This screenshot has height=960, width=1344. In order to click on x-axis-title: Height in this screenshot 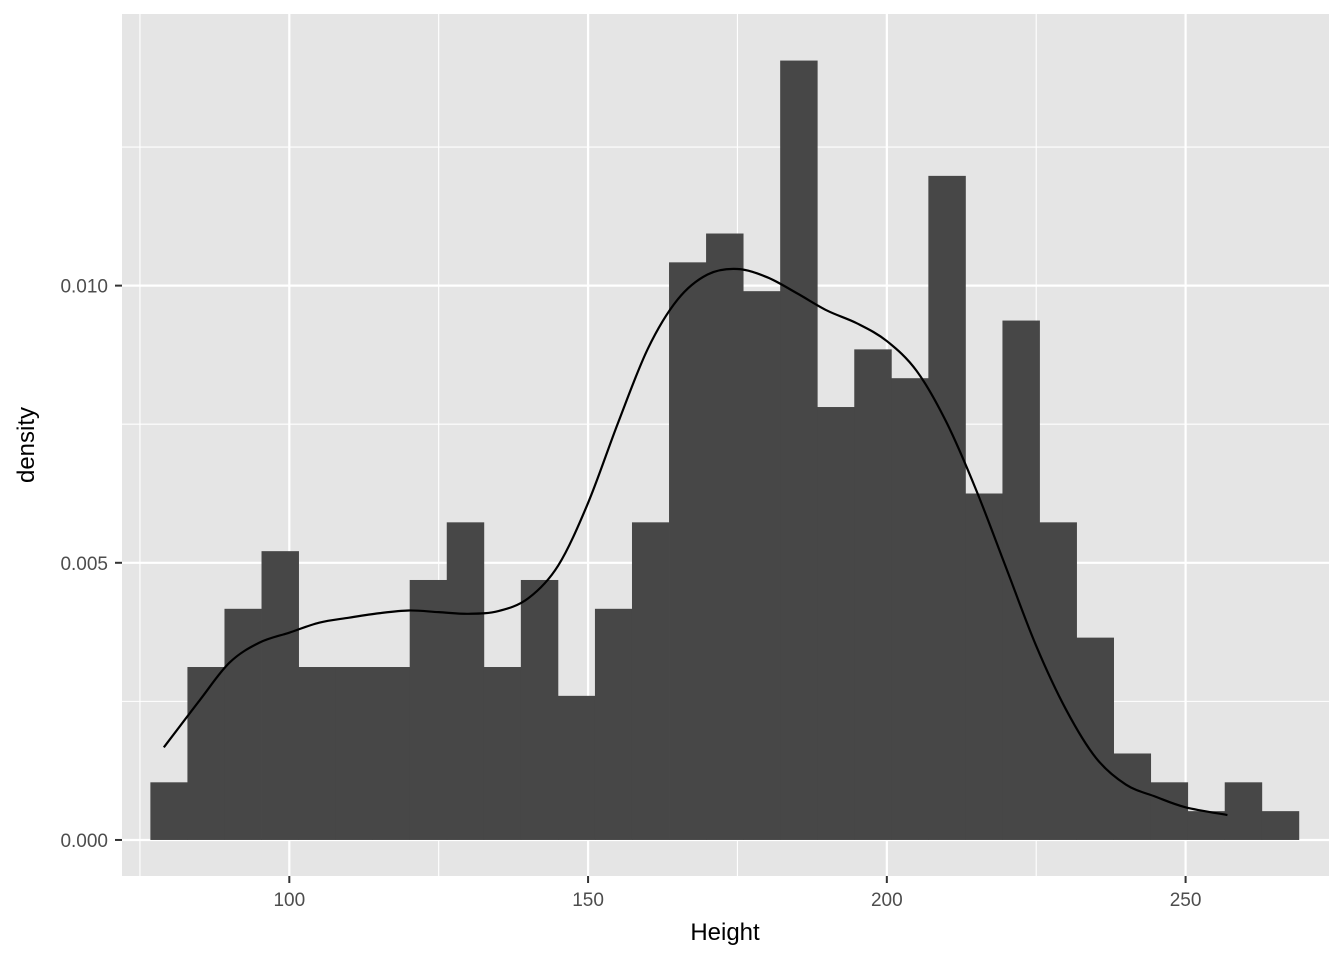, I will do `click(725, 932)`.